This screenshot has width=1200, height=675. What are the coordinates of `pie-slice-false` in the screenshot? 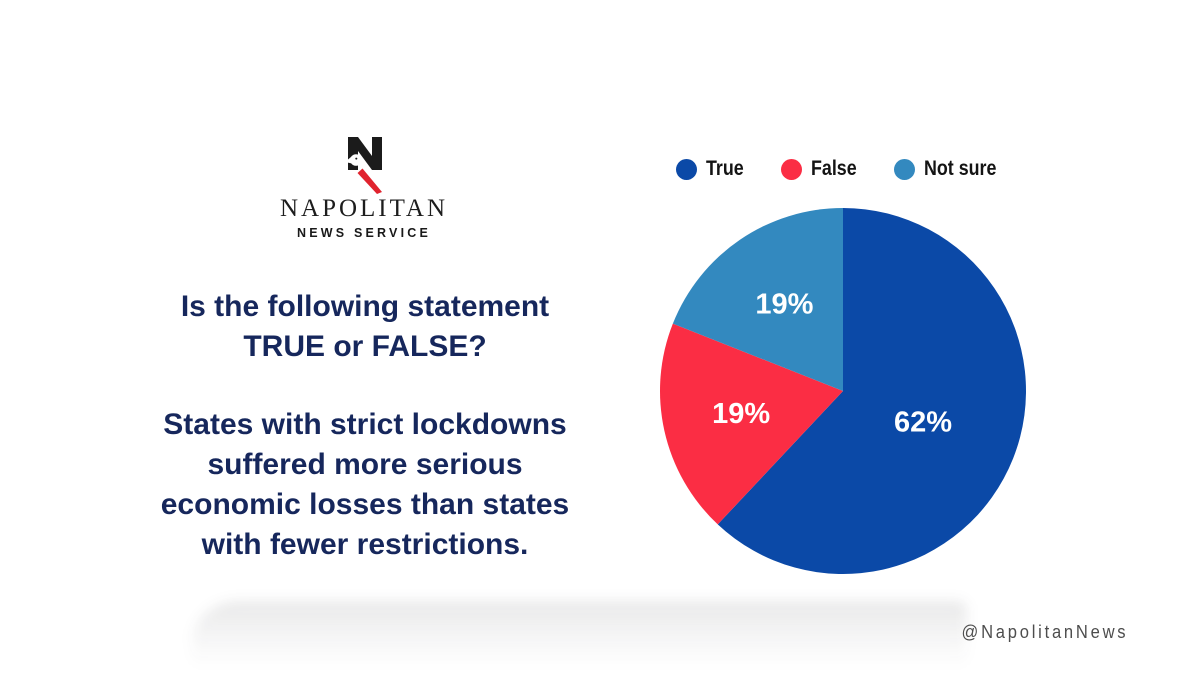 It's located at (751, 424).